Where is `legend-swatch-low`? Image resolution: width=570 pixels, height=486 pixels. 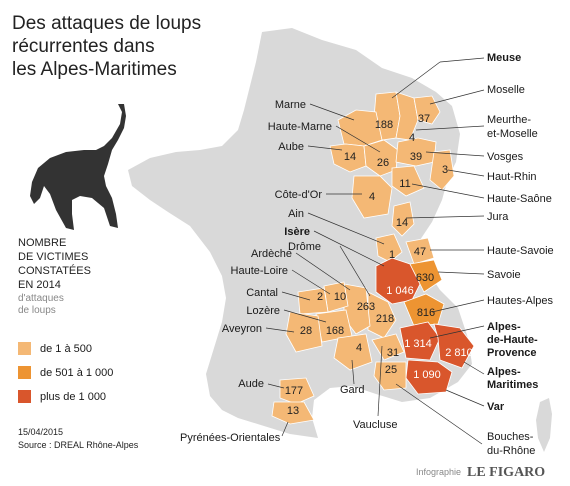
legend-swatch-low is located at coordinates (24, 348).